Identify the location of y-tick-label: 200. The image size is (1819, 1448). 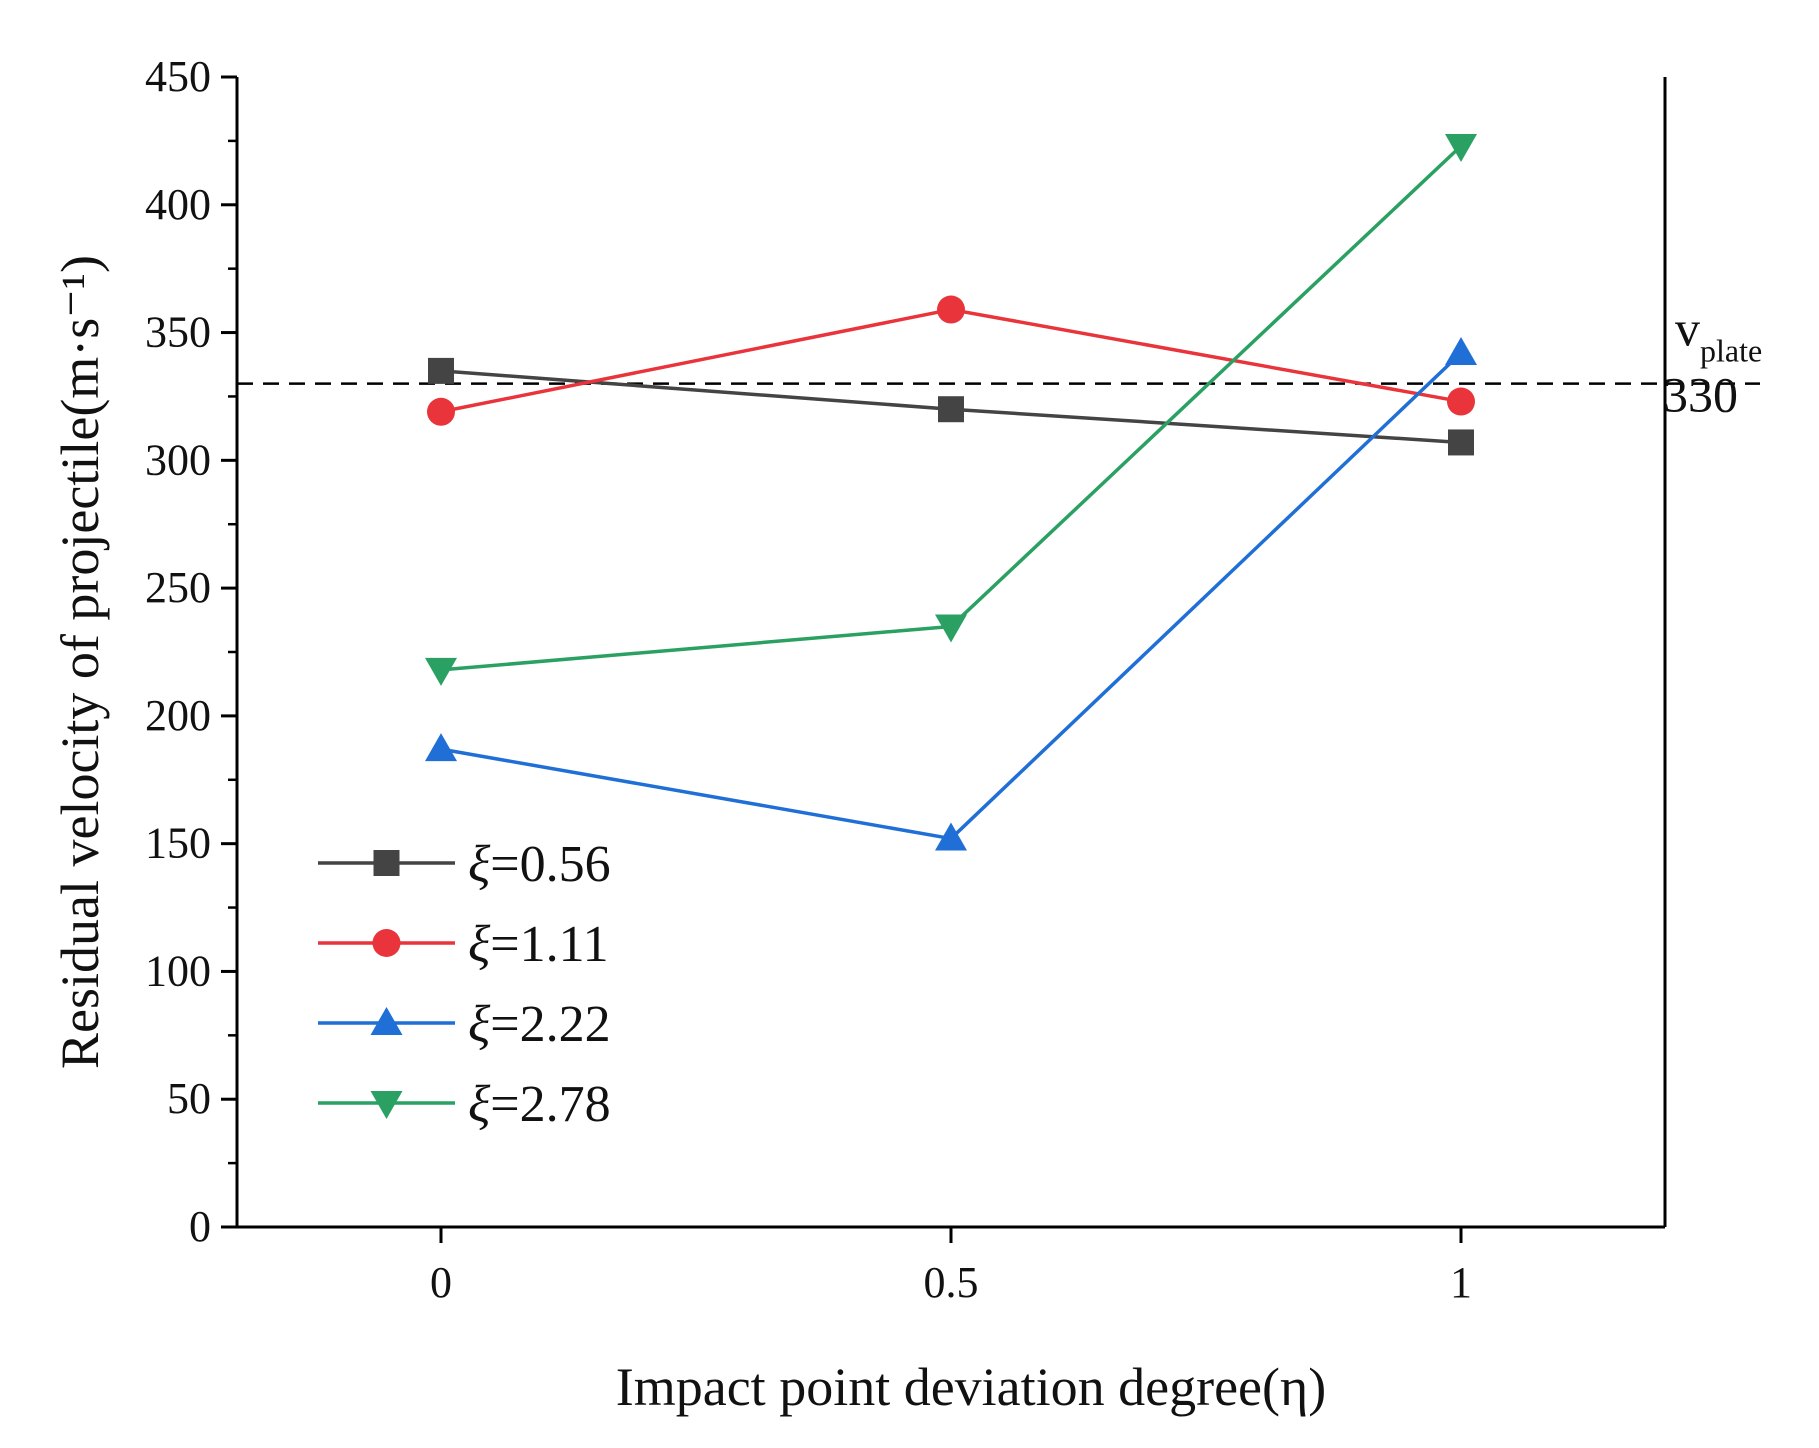
(178, 715).